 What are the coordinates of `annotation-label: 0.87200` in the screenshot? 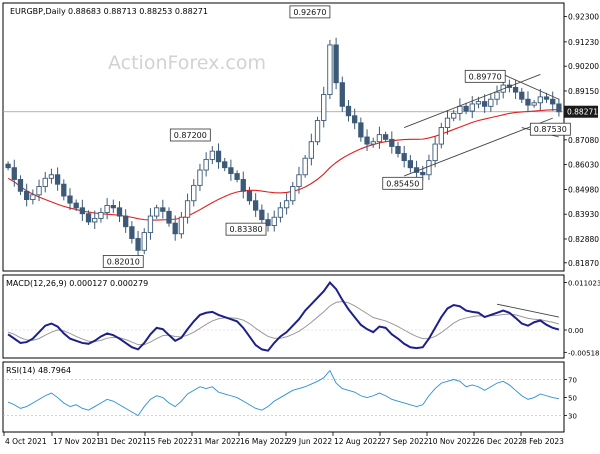 It's located at (190, 135).